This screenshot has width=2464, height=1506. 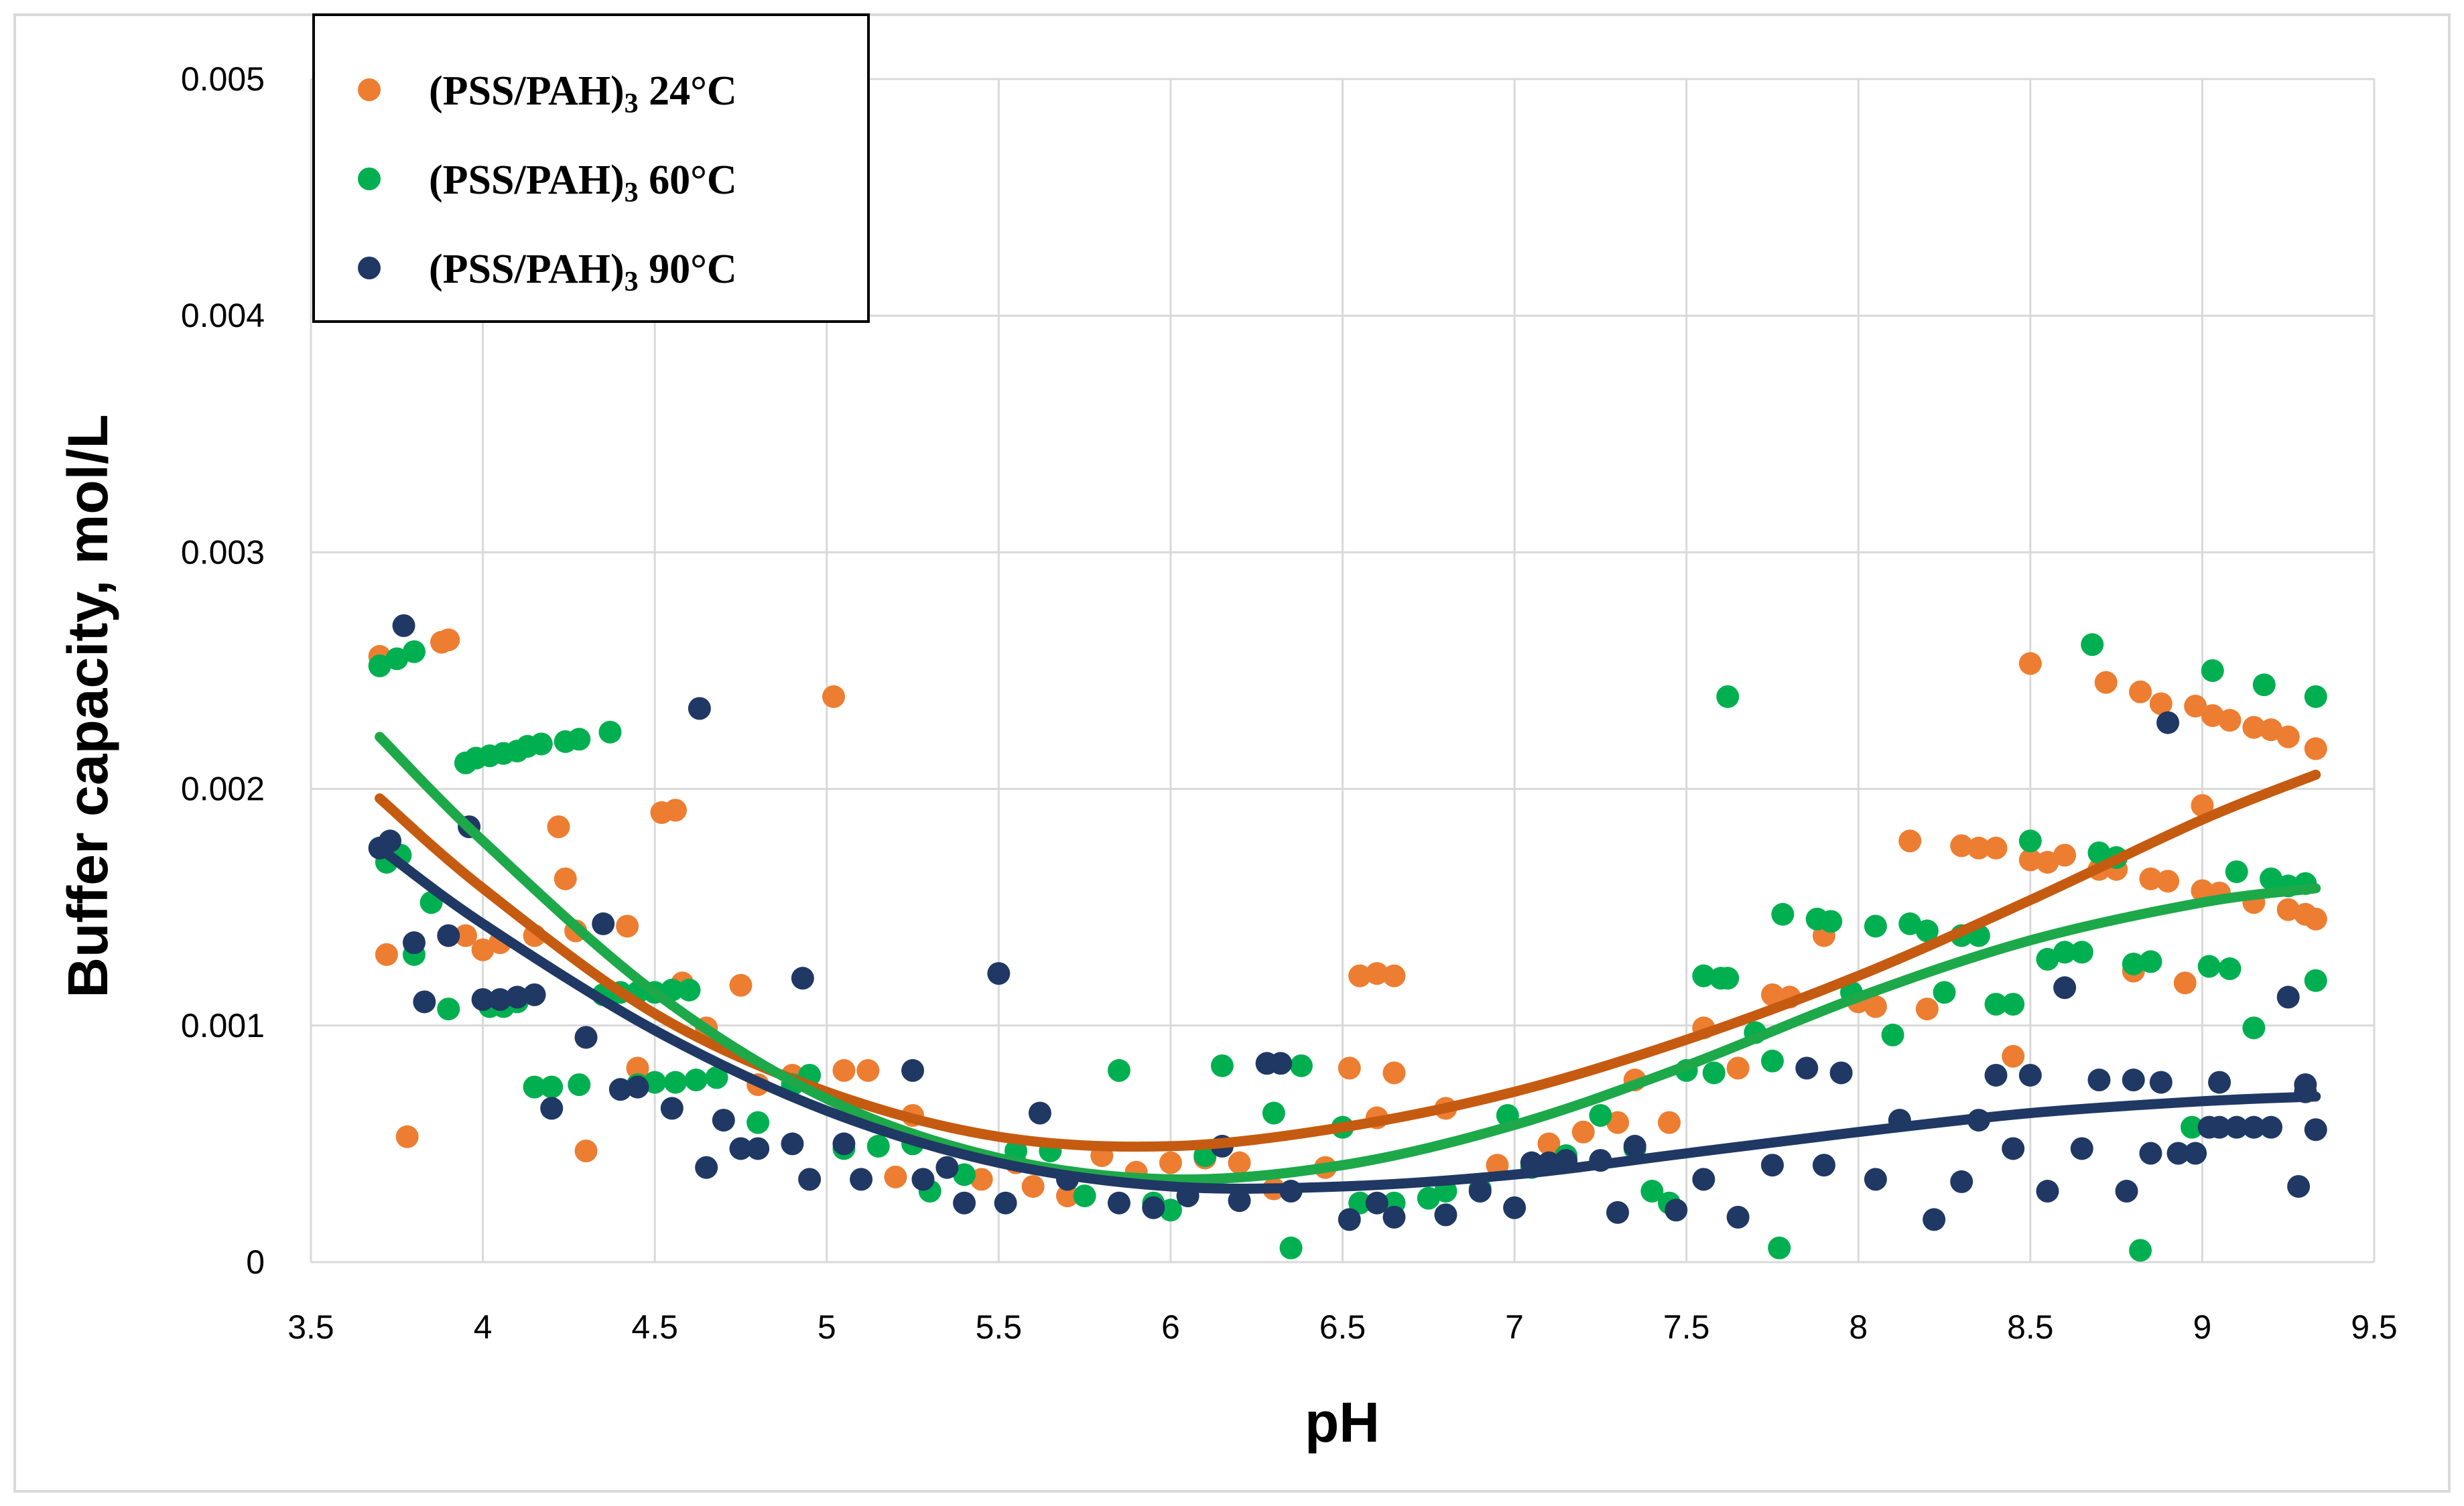 What do you see at coordinates (1342, 1327) in the screenshot?
I see `x-axis-ticks: 3.5 4 4.5 5 5.5 6 6.5 7 7.5 8 8.5 9 9.5` at bounding box center [1342, 1327].